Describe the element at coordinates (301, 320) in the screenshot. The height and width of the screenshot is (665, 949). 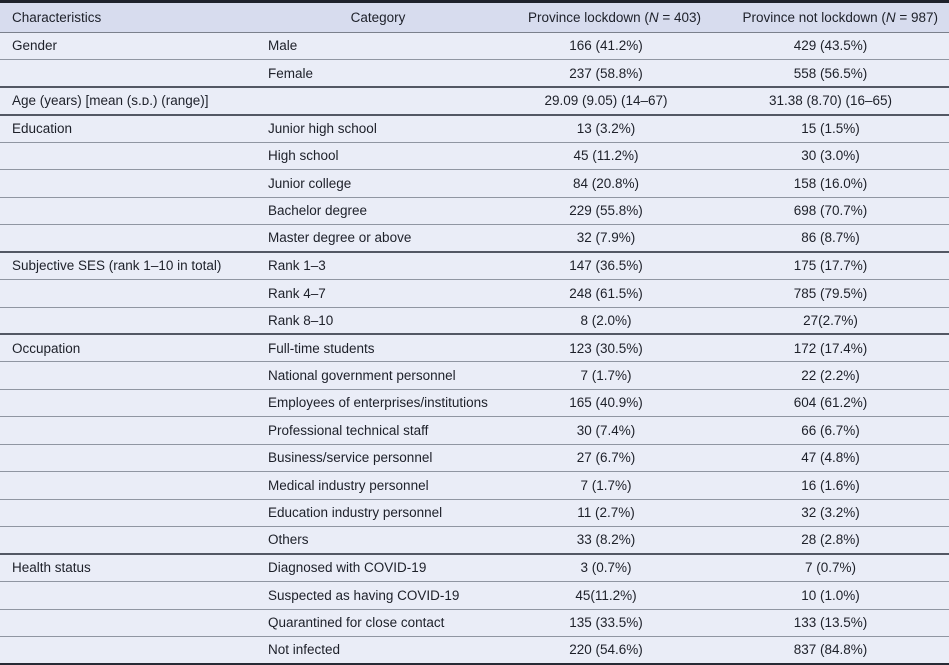
I see `category-cell: Rank 8–10` at that location.